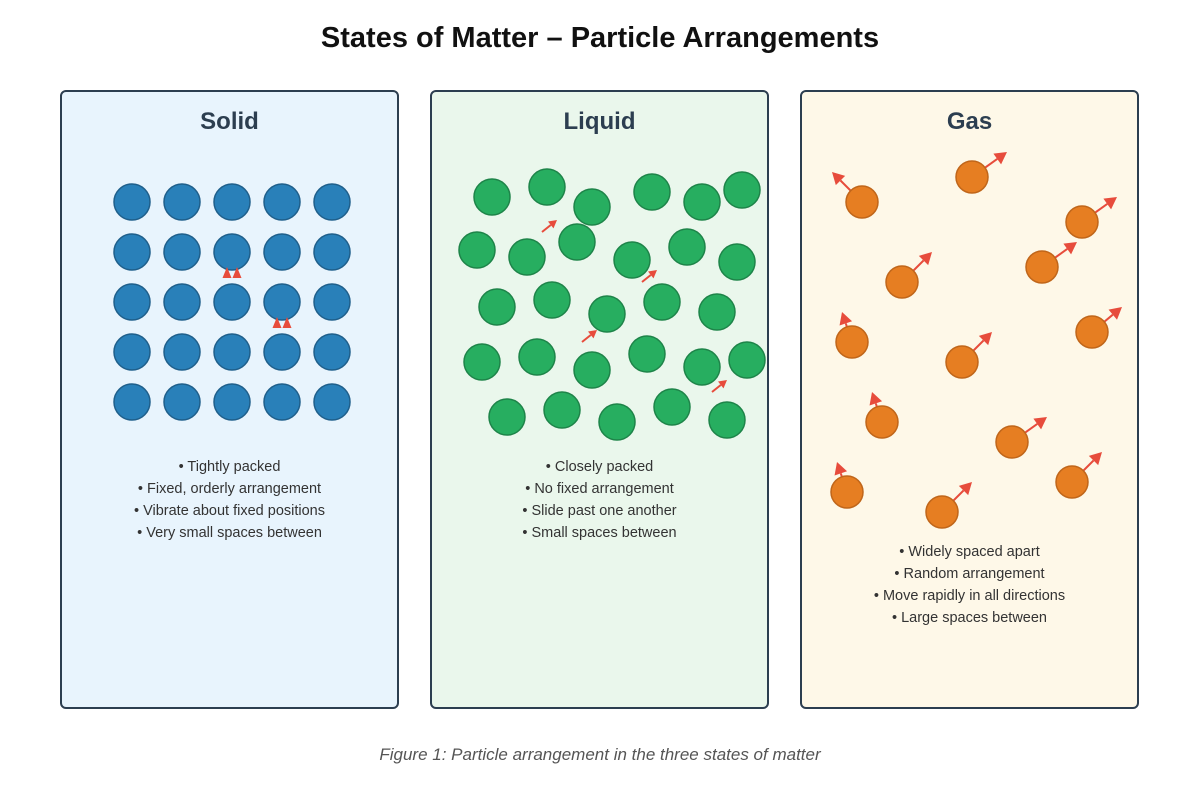 The height and width of the screenshot is (800, 1200). I want to click on gas-property: • Random arrangement, so click(969, 574).